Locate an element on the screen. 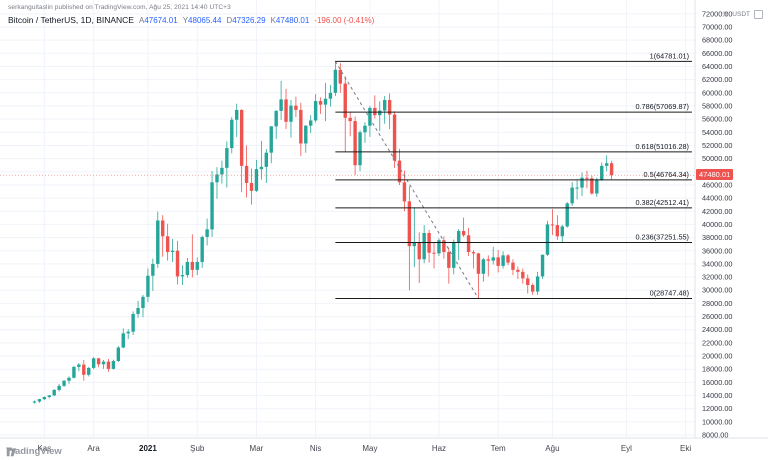 The width and height of the screenshot is (768, 460). price-tick-label: 18000.00 is located at coordinates (717, 369).